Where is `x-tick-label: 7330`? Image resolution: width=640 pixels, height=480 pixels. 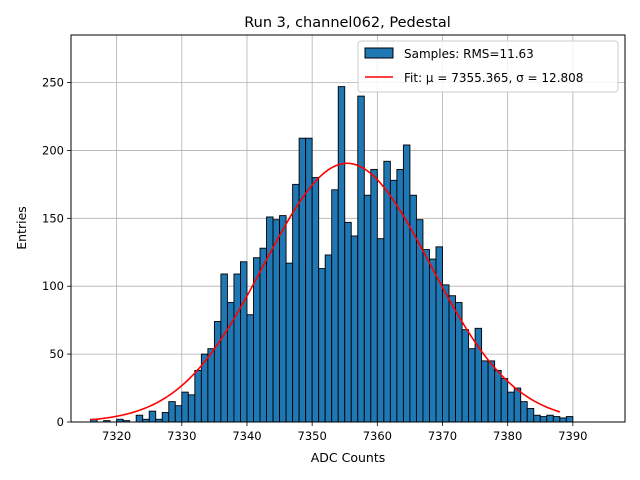
x-tick-label: 7330 is located at coordinates (181, 436).